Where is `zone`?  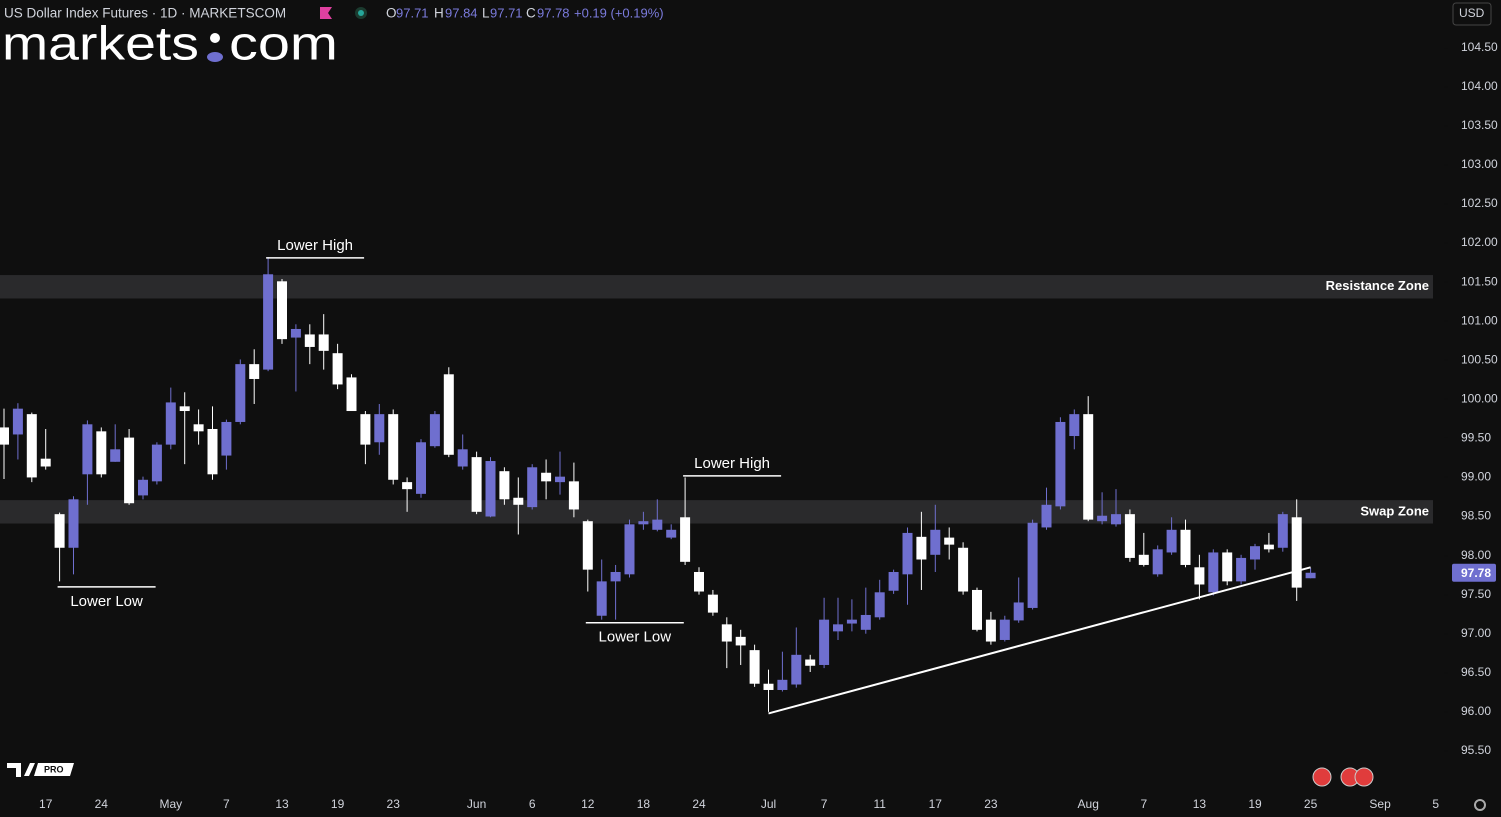
zone is located at coordinates (716, 287).